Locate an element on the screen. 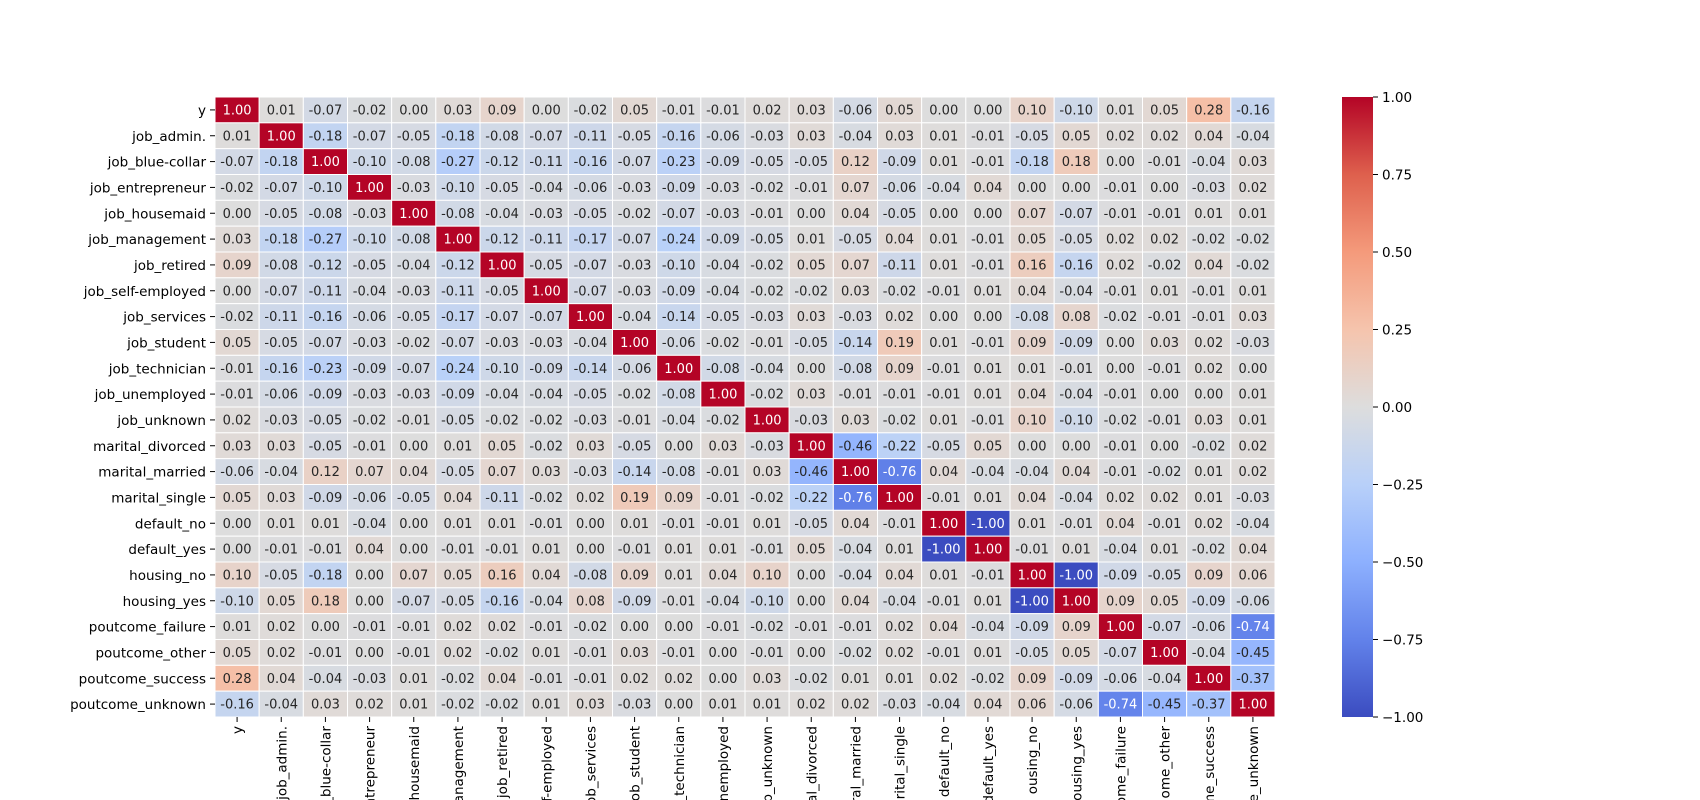  heatmap-cell-value: -0.08 is located at coordinates (414, 162).